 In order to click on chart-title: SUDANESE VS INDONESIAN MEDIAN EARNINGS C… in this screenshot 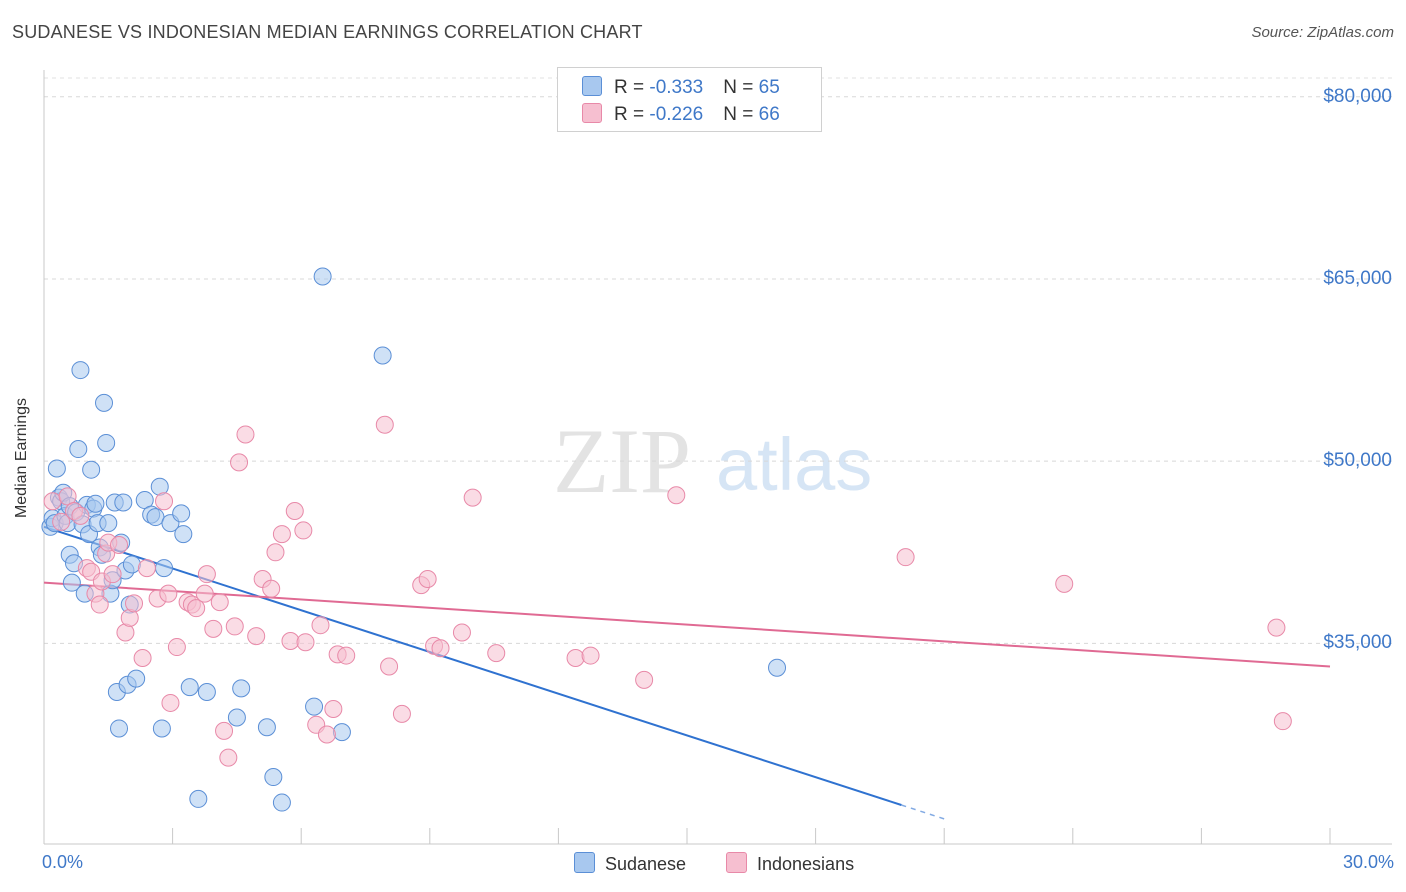, I will do `click(327, 32)`.